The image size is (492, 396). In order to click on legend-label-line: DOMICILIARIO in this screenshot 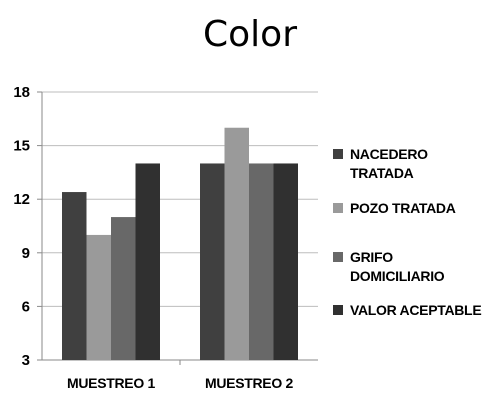, I will do `click(397, 276)`.